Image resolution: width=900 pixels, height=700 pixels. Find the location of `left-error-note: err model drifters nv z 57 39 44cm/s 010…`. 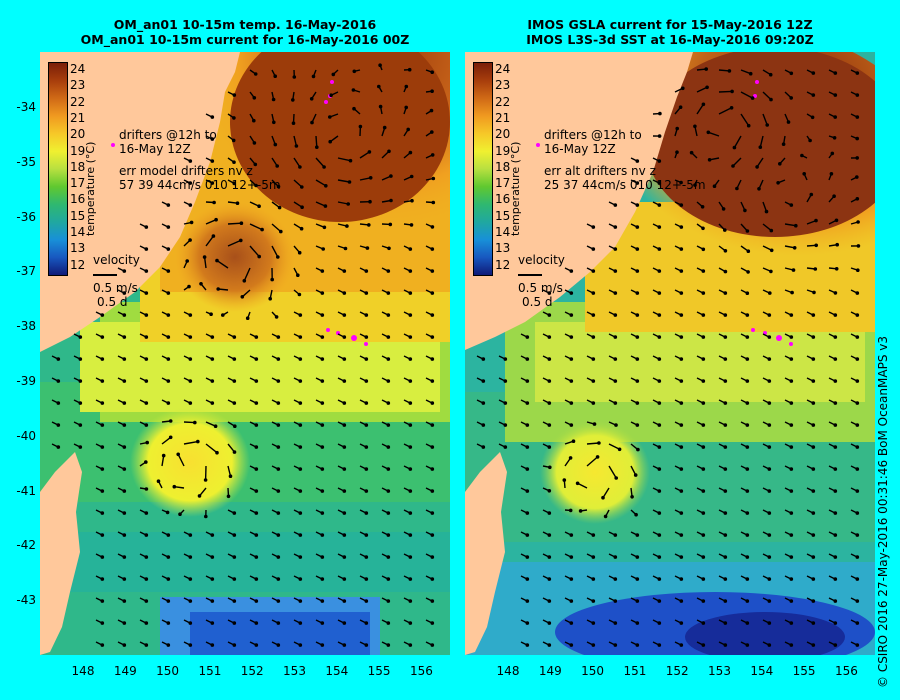

left-error-note: err model drifters nv z 57 39 44cm/s 010… is located at coordinates (200, 178).